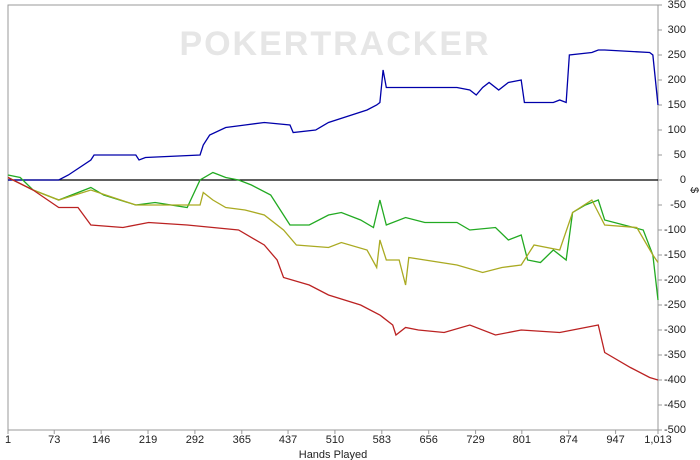 The width and height of the screenshot is (700, 460). I want to click on y-tick-label: 150, so click(677, 105).